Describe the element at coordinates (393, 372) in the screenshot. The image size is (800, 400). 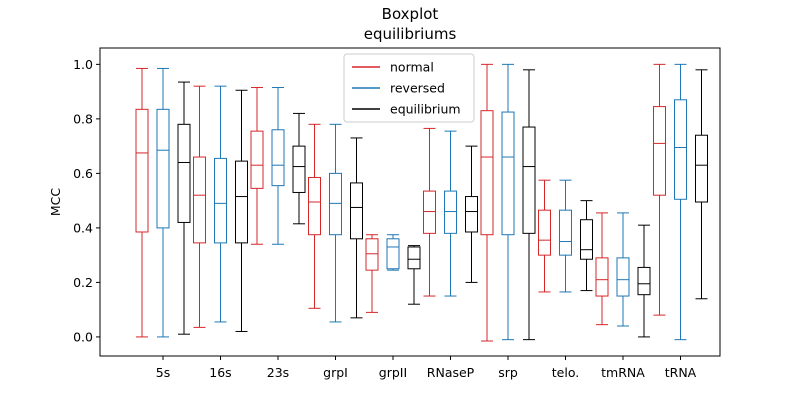
I see `x-tick-label: grpII` at that location.